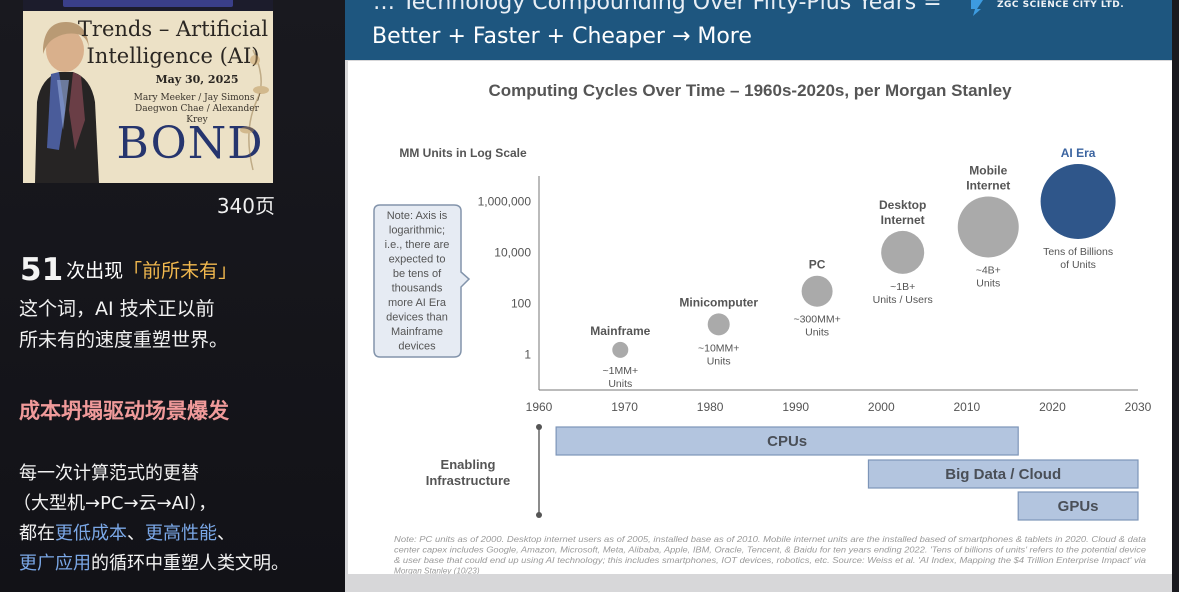 The height and width of the screenshot is (592, 1179). What do you see at coordinates (173, 42) in the screenshot?
I see `cover-title: Trends – Artificial Intelligence (AI)` at bounding box center [173, 42].